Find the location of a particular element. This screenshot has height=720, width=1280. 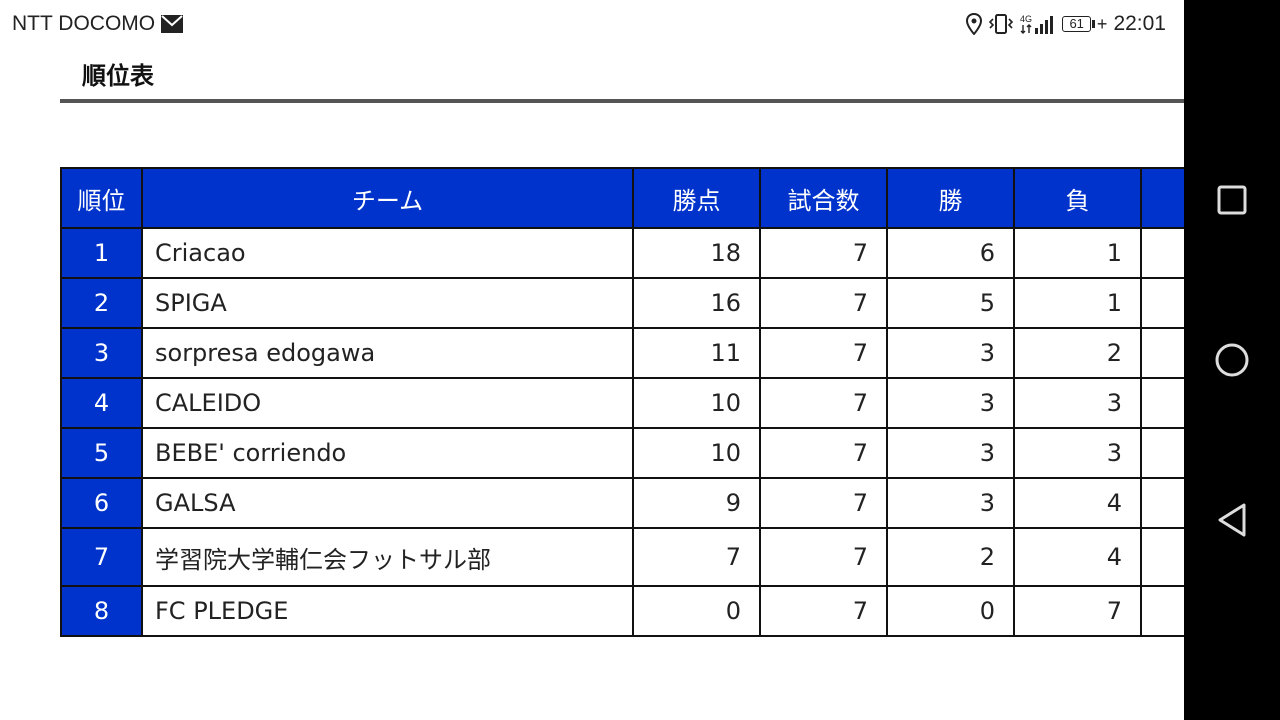

points-cell: 11 is located at coordinates (696, 353).